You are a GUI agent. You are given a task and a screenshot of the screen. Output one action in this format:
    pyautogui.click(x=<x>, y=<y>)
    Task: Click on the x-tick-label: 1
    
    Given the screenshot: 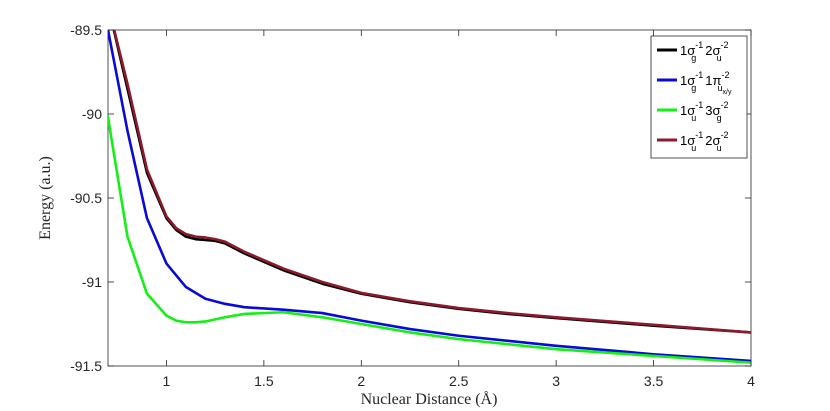 What is the action you would take?
    pyautogui.click(x=167, y=381)
    